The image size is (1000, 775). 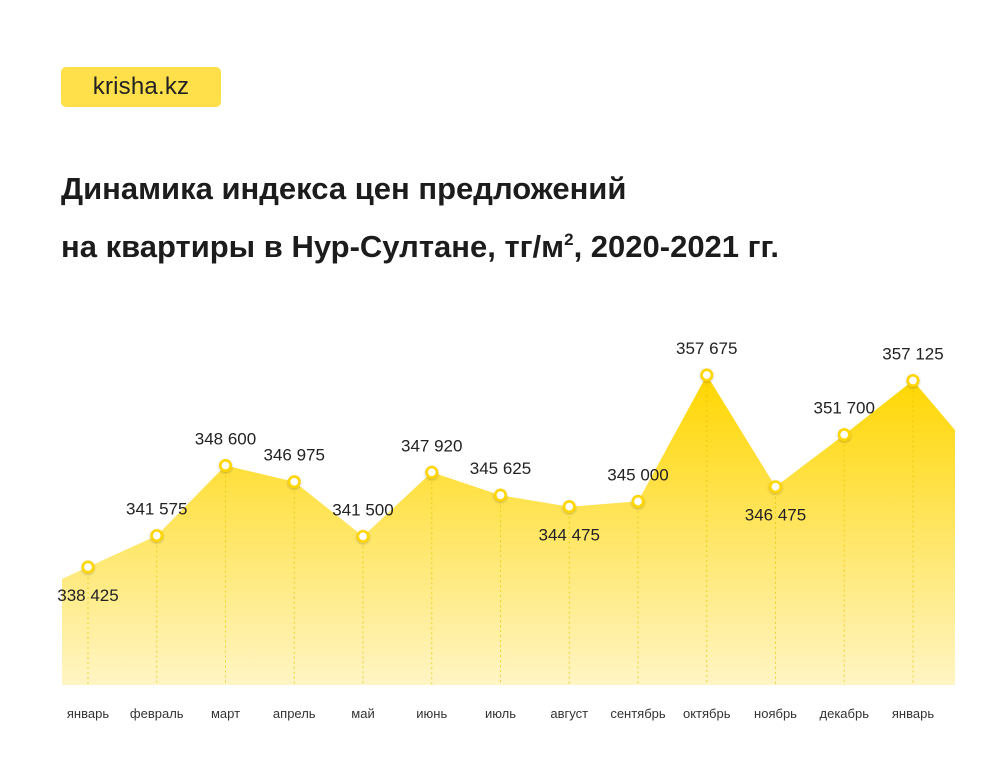 I want to click on value-label: 345 000, so click(x=637, y=474).